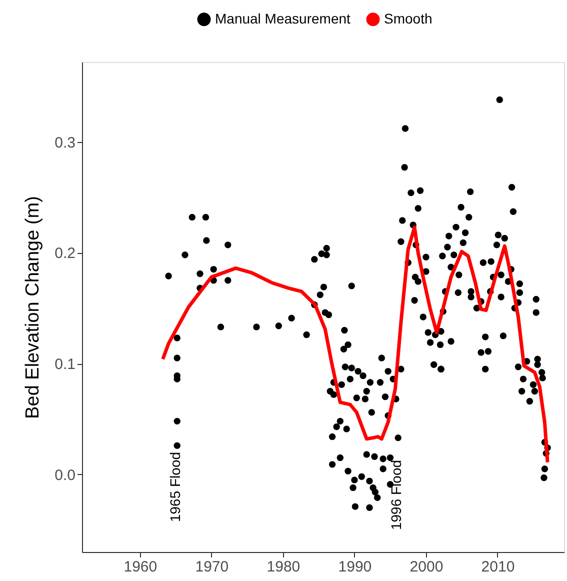  What do you see at coordinates (498, 567) in the screenshot?
I see `x-tick-label: 2010` at bounding box center [498, 567].